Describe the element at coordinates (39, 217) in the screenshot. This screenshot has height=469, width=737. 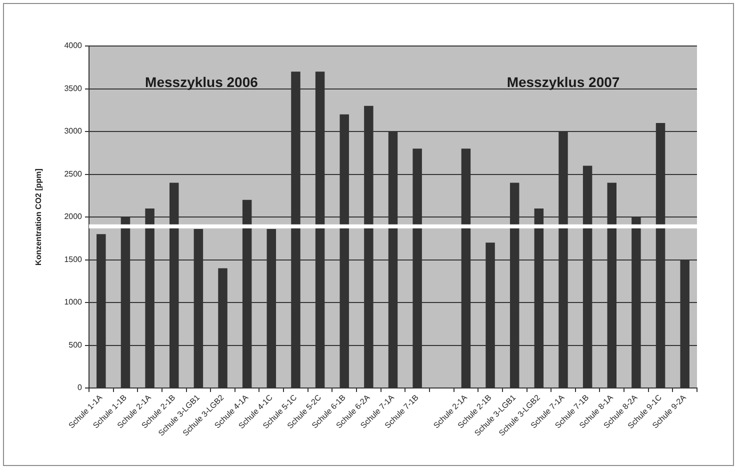
I see `y-axis-title: Konzentration CO2 [ppm]` at that location.